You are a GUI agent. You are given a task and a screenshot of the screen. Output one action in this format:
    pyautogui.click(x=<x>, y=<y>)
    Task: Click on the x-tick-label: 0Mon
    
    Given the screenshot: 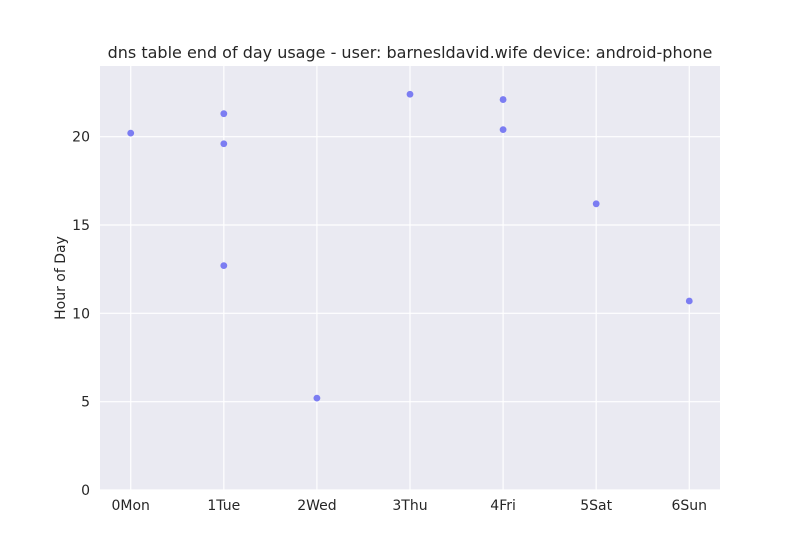 What is the action you would take?
    pyautogui.click(x=131, y=506)
    